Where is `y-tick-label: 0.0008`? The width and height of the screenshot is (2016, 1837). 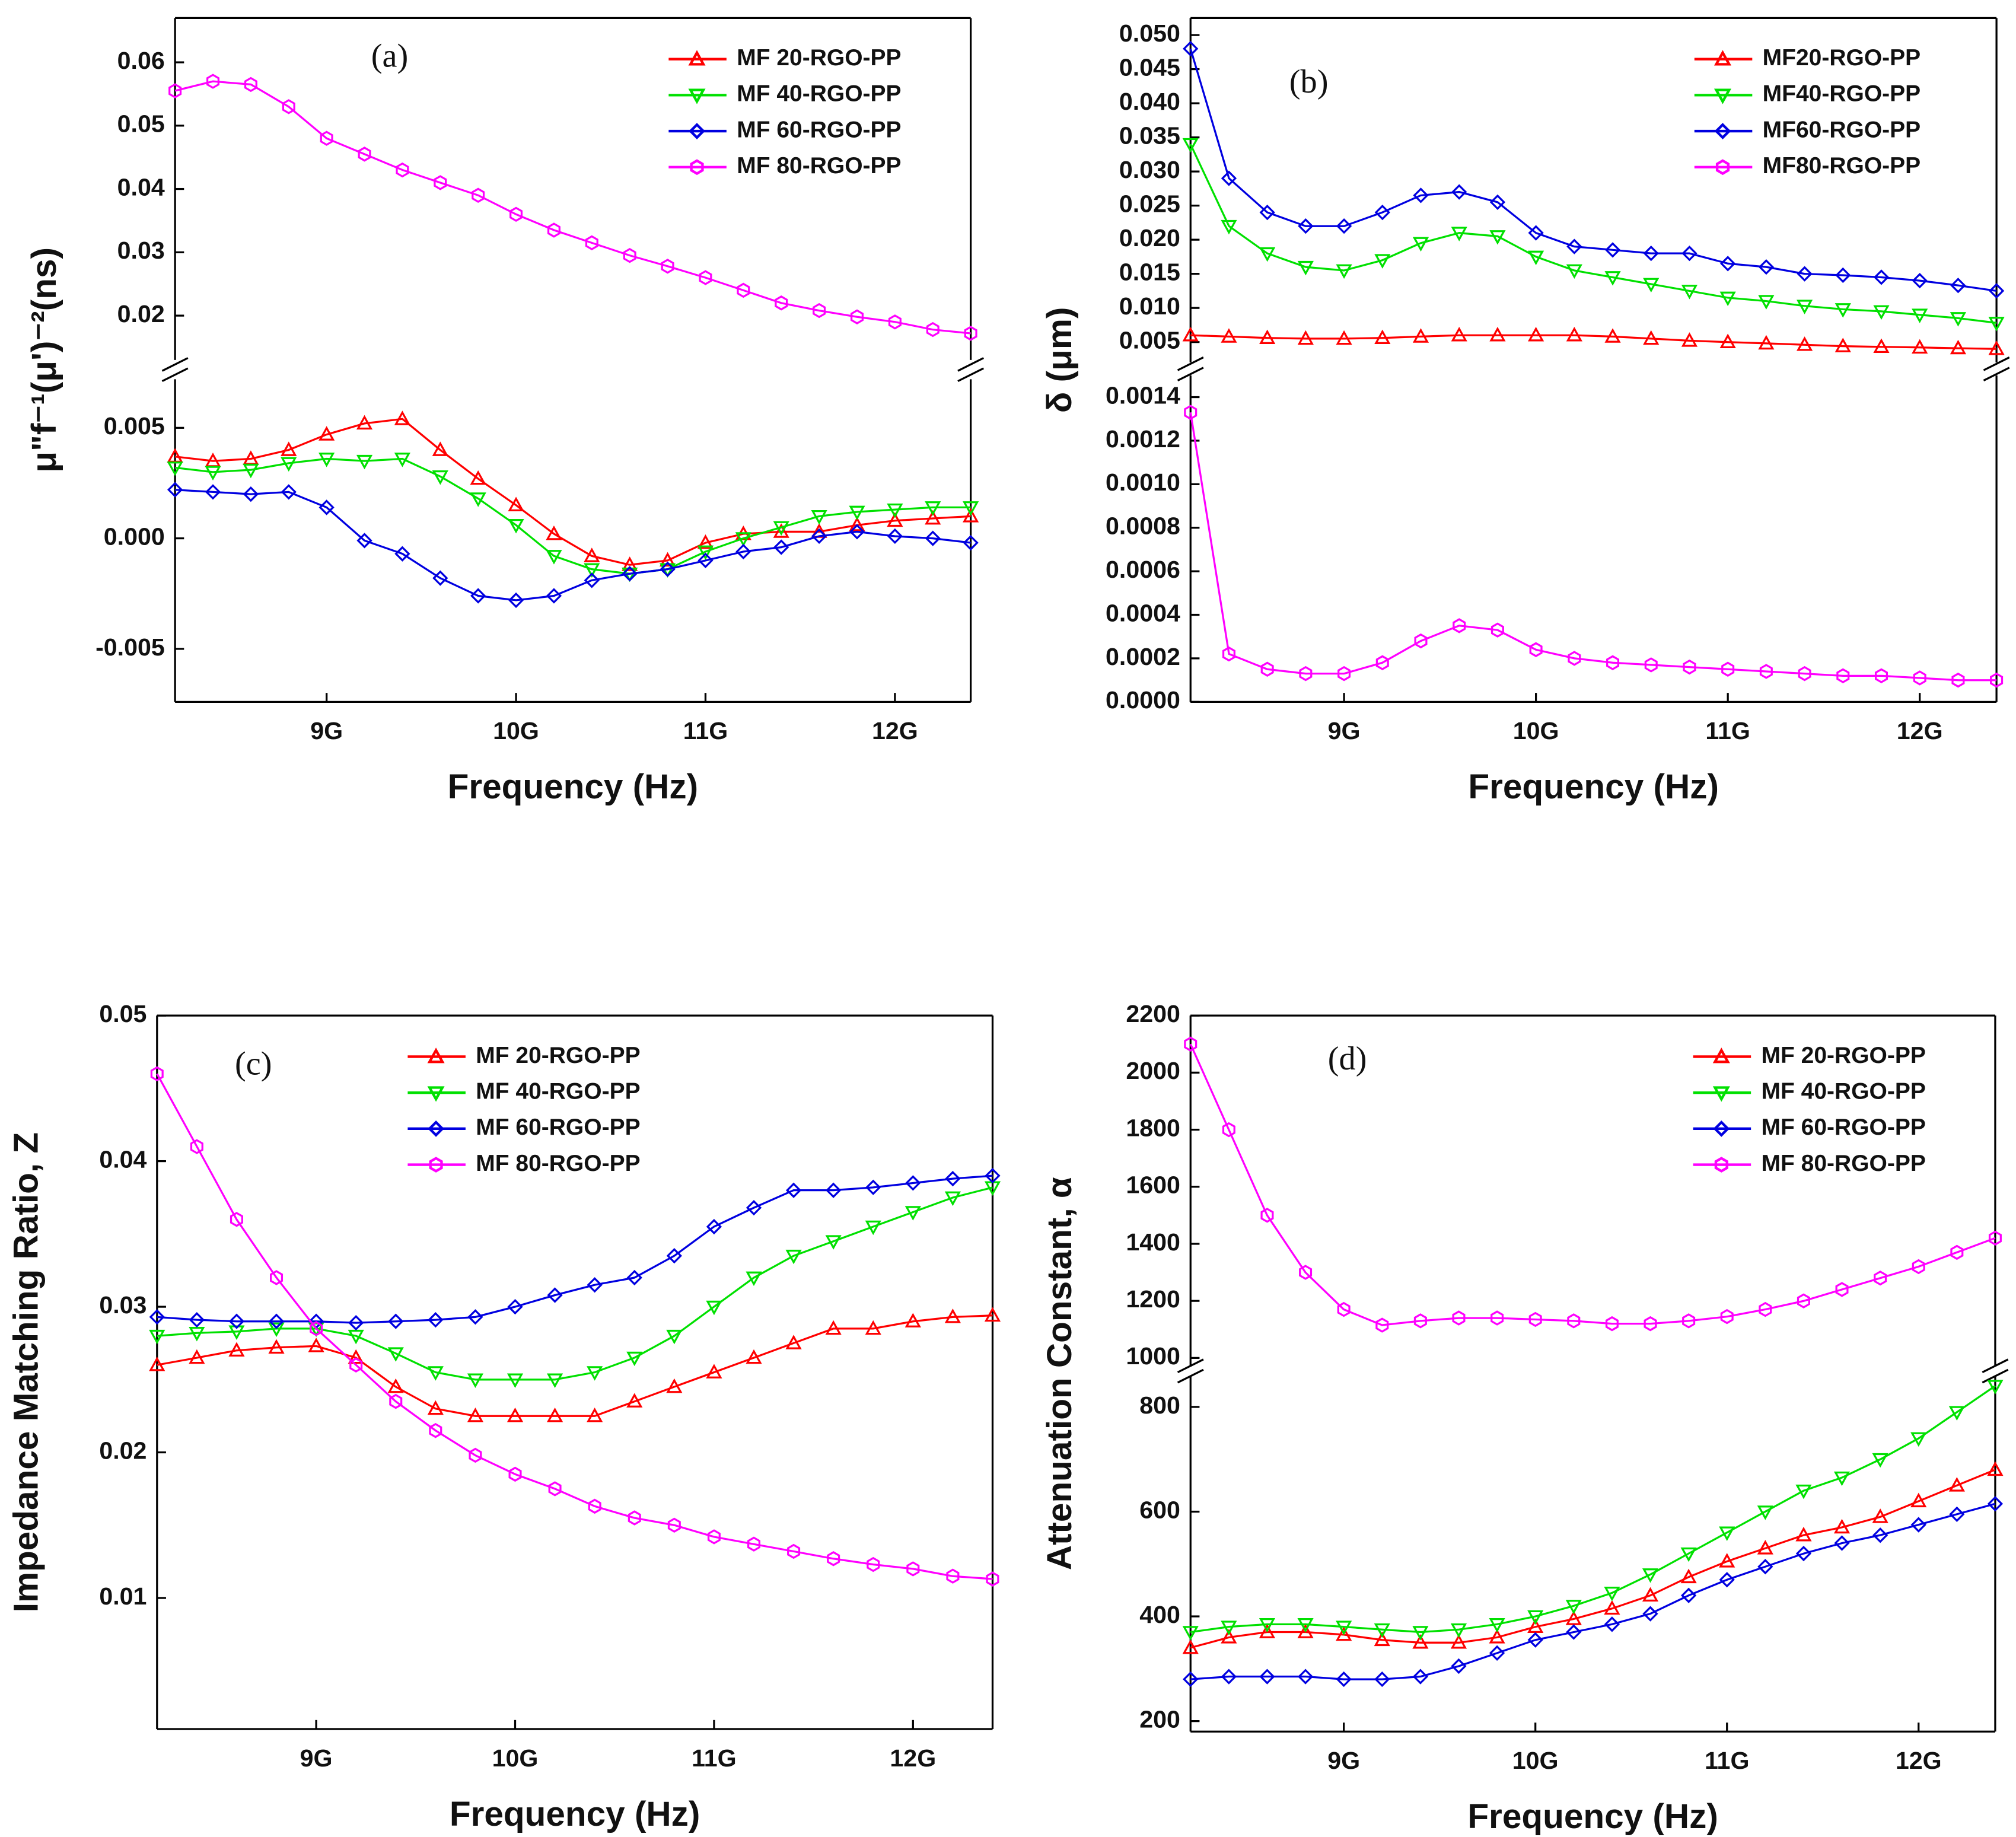 y-tick-label: 0.0008 is located at coordinates (1143, 526).